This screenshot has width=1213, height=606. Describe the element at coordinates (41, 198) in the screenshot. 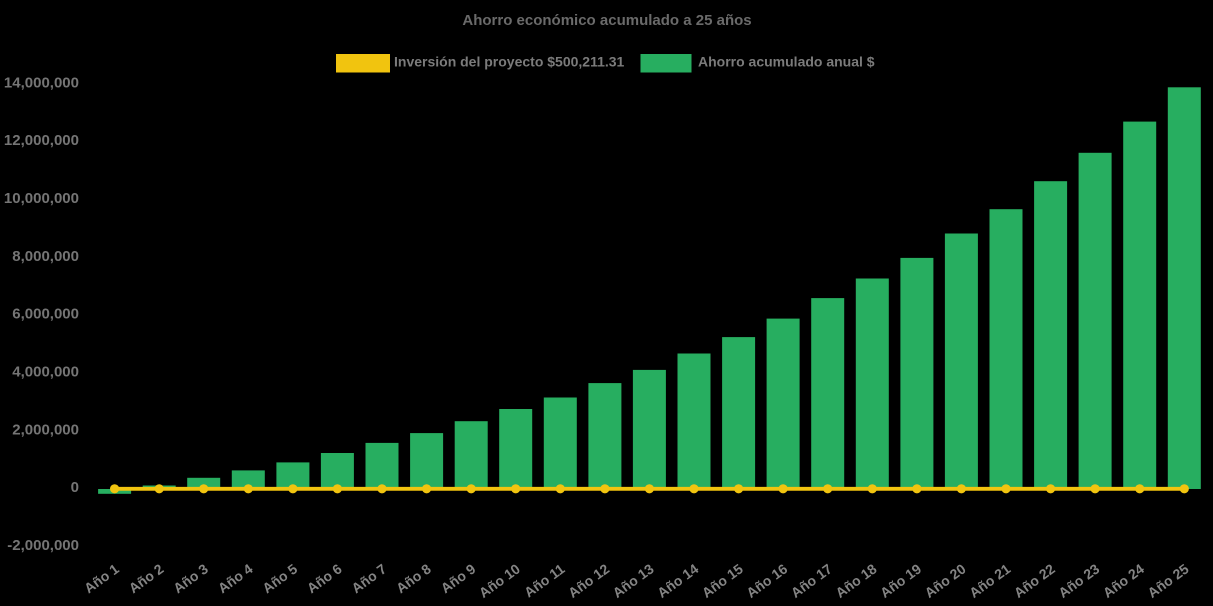

I see `svg-text: 10,000,000` at that location.